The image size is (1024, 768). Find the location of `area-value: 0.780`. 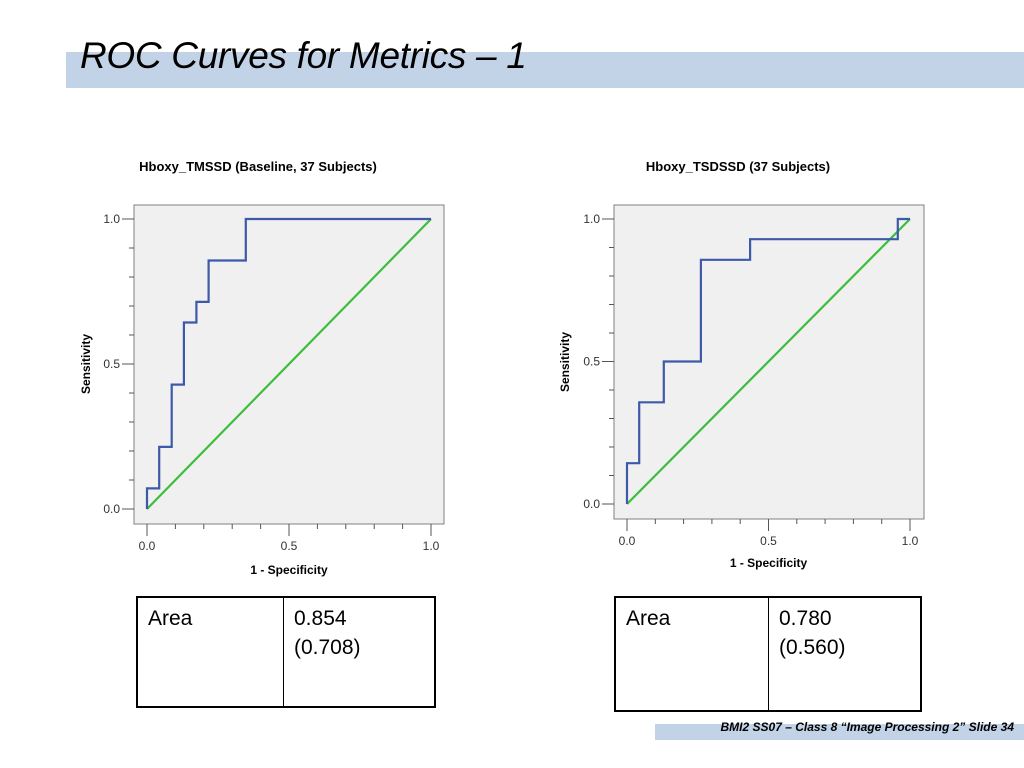

area-value: 0.780 is located at coordinates (805, 618).